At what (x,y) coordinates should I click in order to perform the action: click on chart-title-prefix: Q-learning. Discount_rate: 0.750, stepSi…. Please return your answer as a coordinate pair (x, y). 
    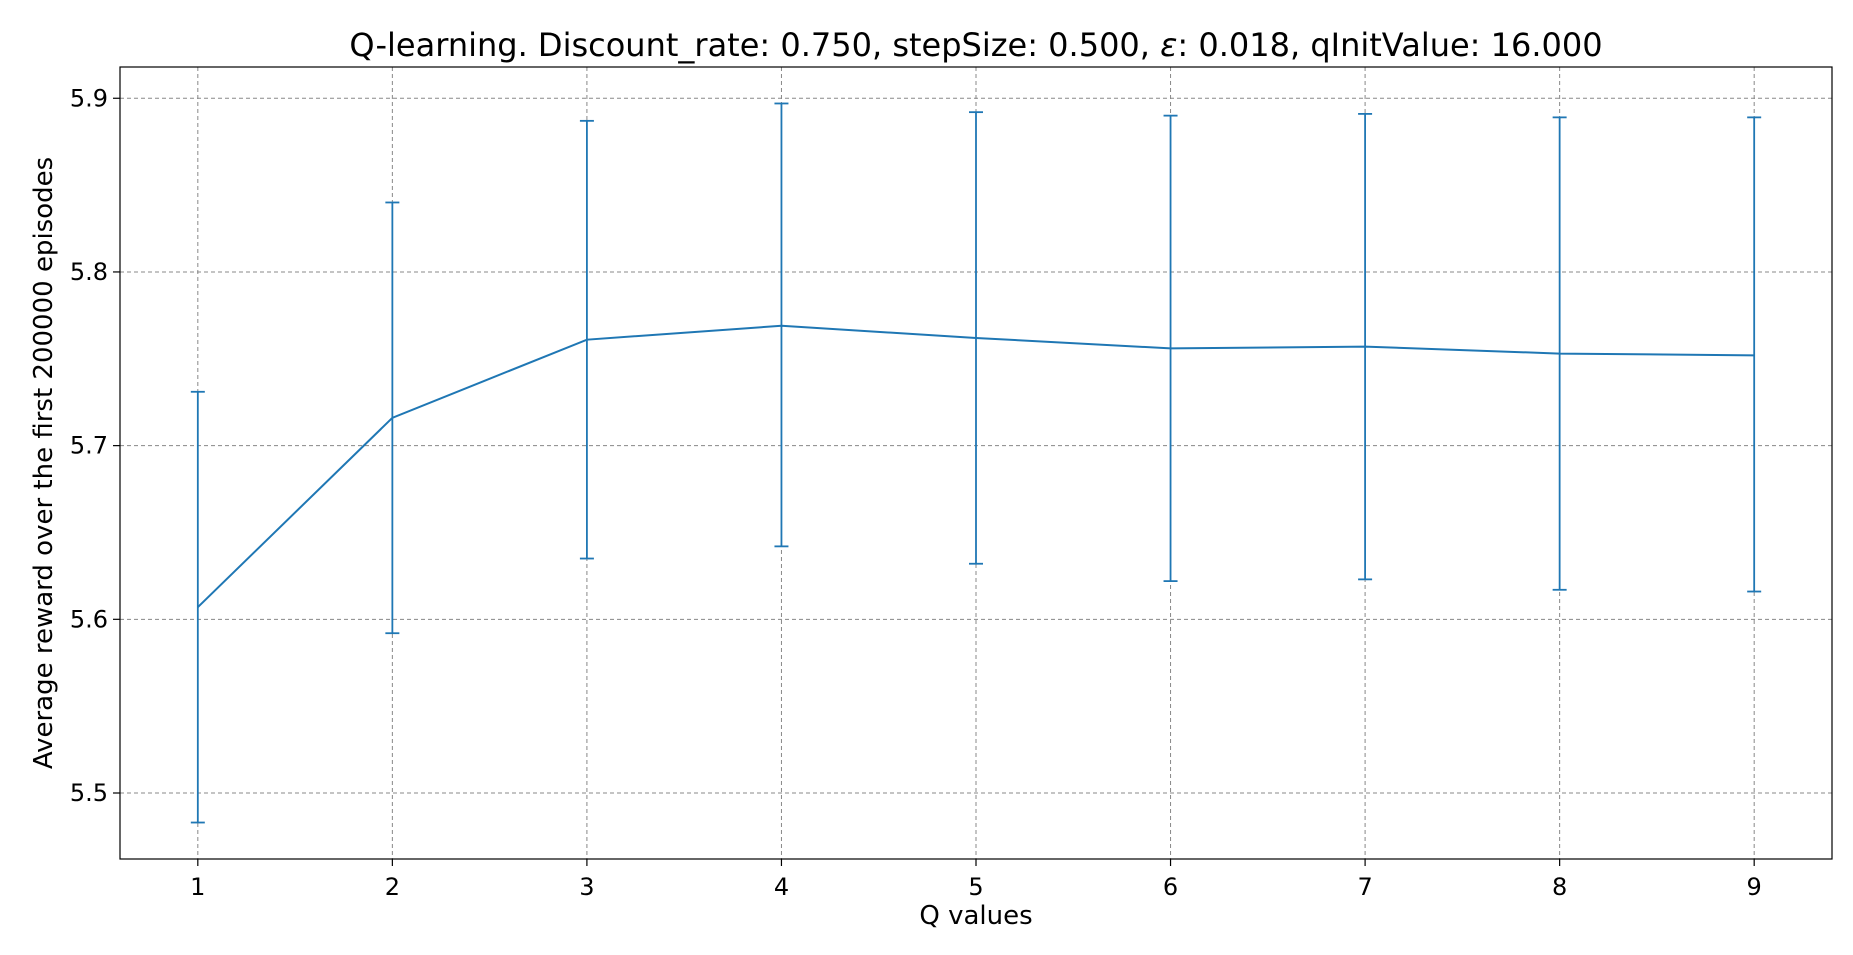
    Looking at the image, I should click on (754, 45).